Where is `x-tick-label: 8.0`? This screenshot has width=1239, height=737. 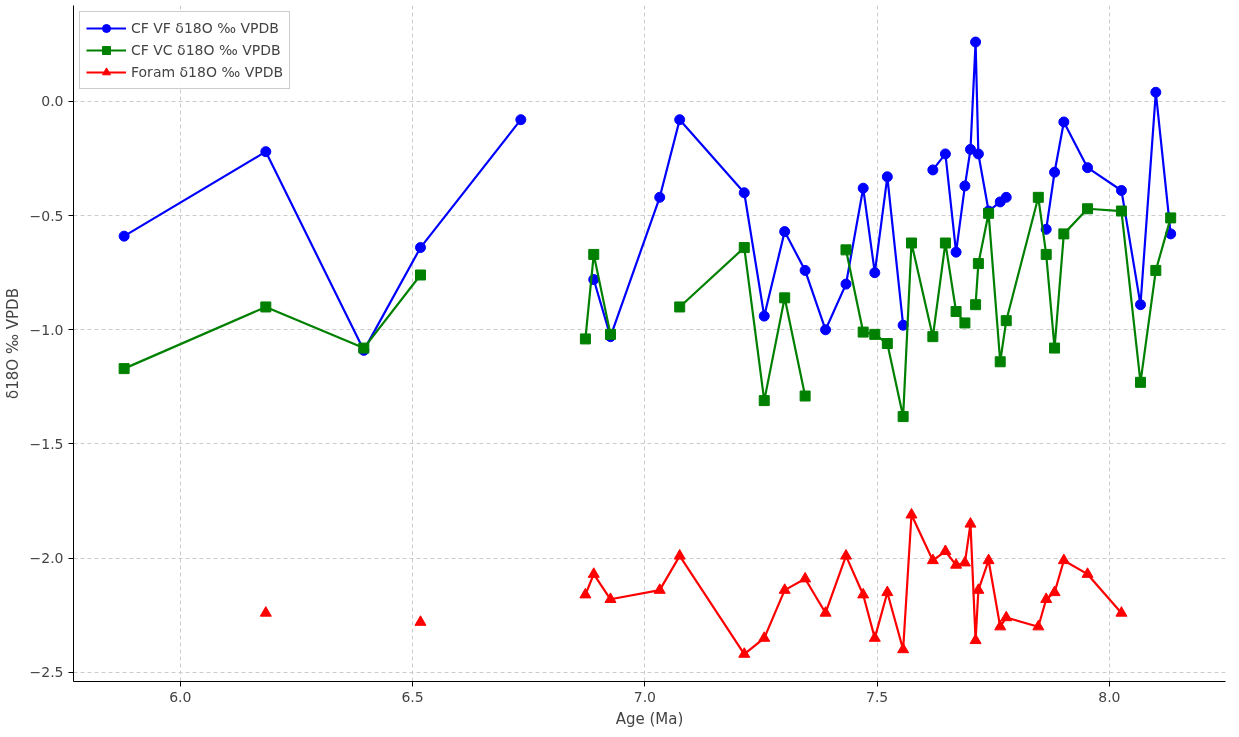
x-tick-label: 8.0 is located at coordinates (1109, 696).